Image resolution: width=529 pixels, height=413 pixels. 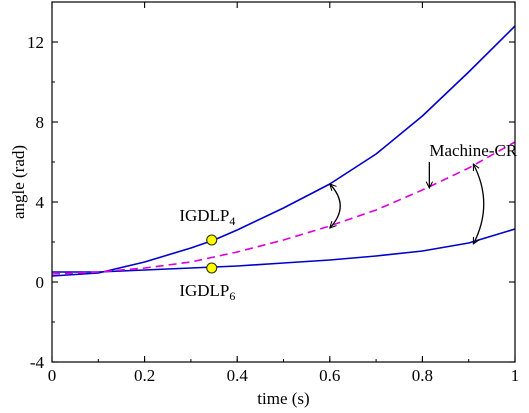 What do you see at coordinates (407, 203) in the screenshot?
I see `annotation-arrows` at bounding box center [407, 203].